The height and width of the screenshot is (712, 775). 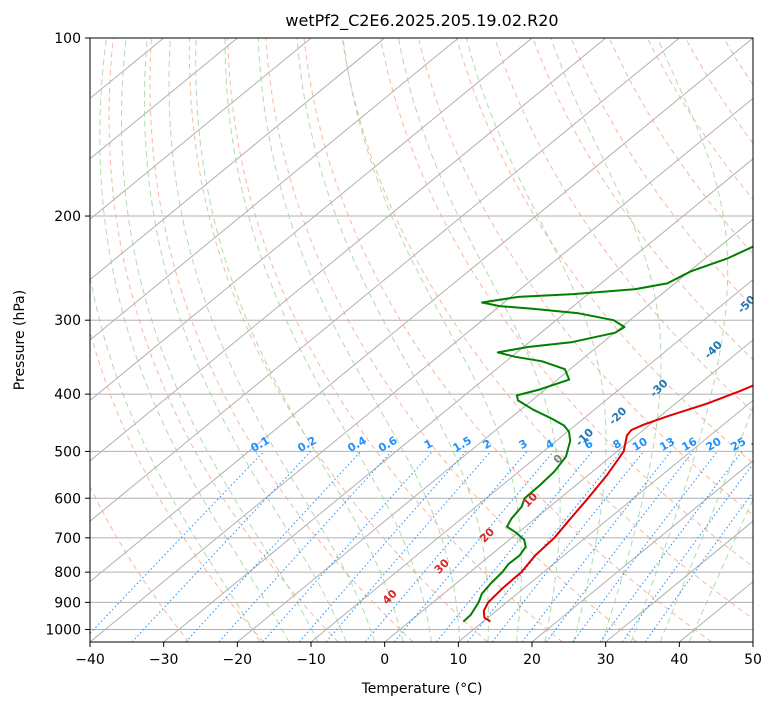 What do you see at coordinates (67, 395) in the screenshot?
I see `y-tick-label: 400` at bounding box center [67, 395].